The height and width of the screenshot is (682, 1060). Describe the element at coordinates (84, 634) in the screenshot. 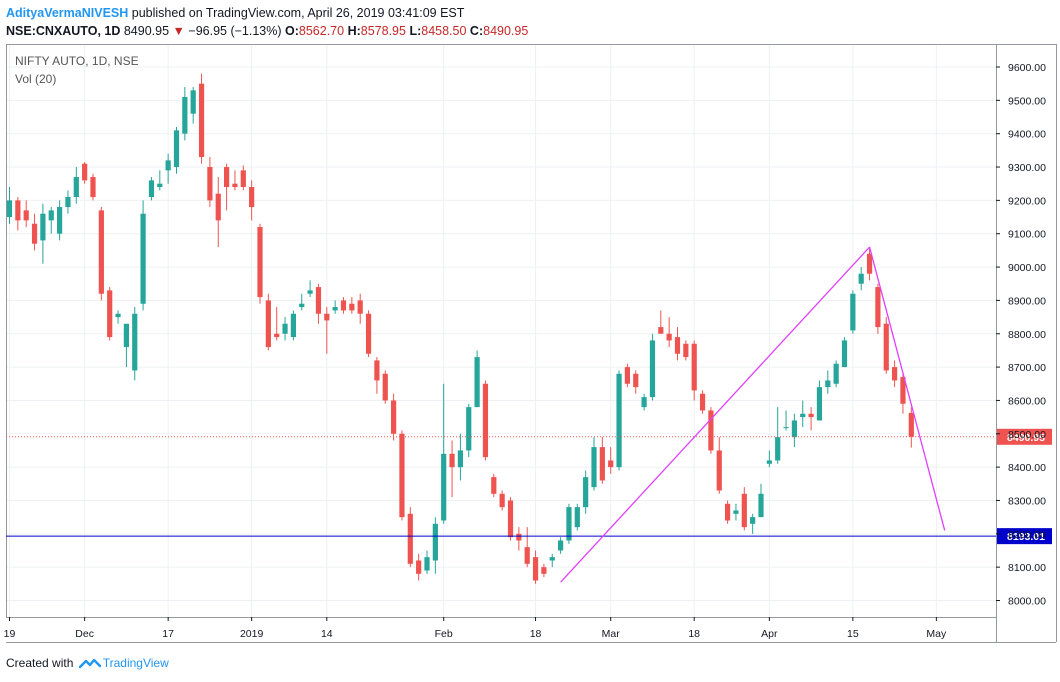

I see `x-tick-label: Dec` at that location.